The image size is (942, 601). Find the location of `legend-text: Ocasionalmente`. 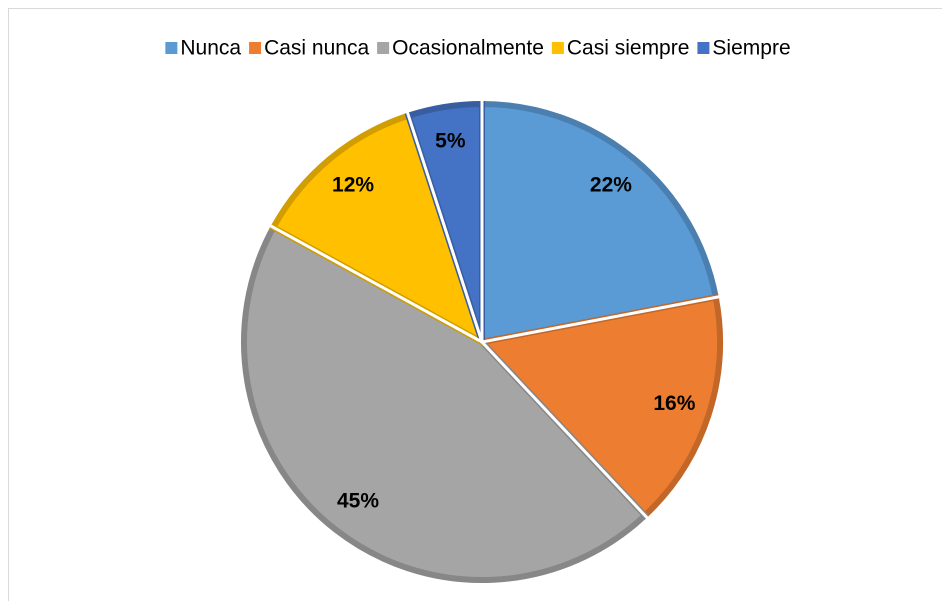

legend-text: Ocasionalmente is located at coordinates (468, 48).